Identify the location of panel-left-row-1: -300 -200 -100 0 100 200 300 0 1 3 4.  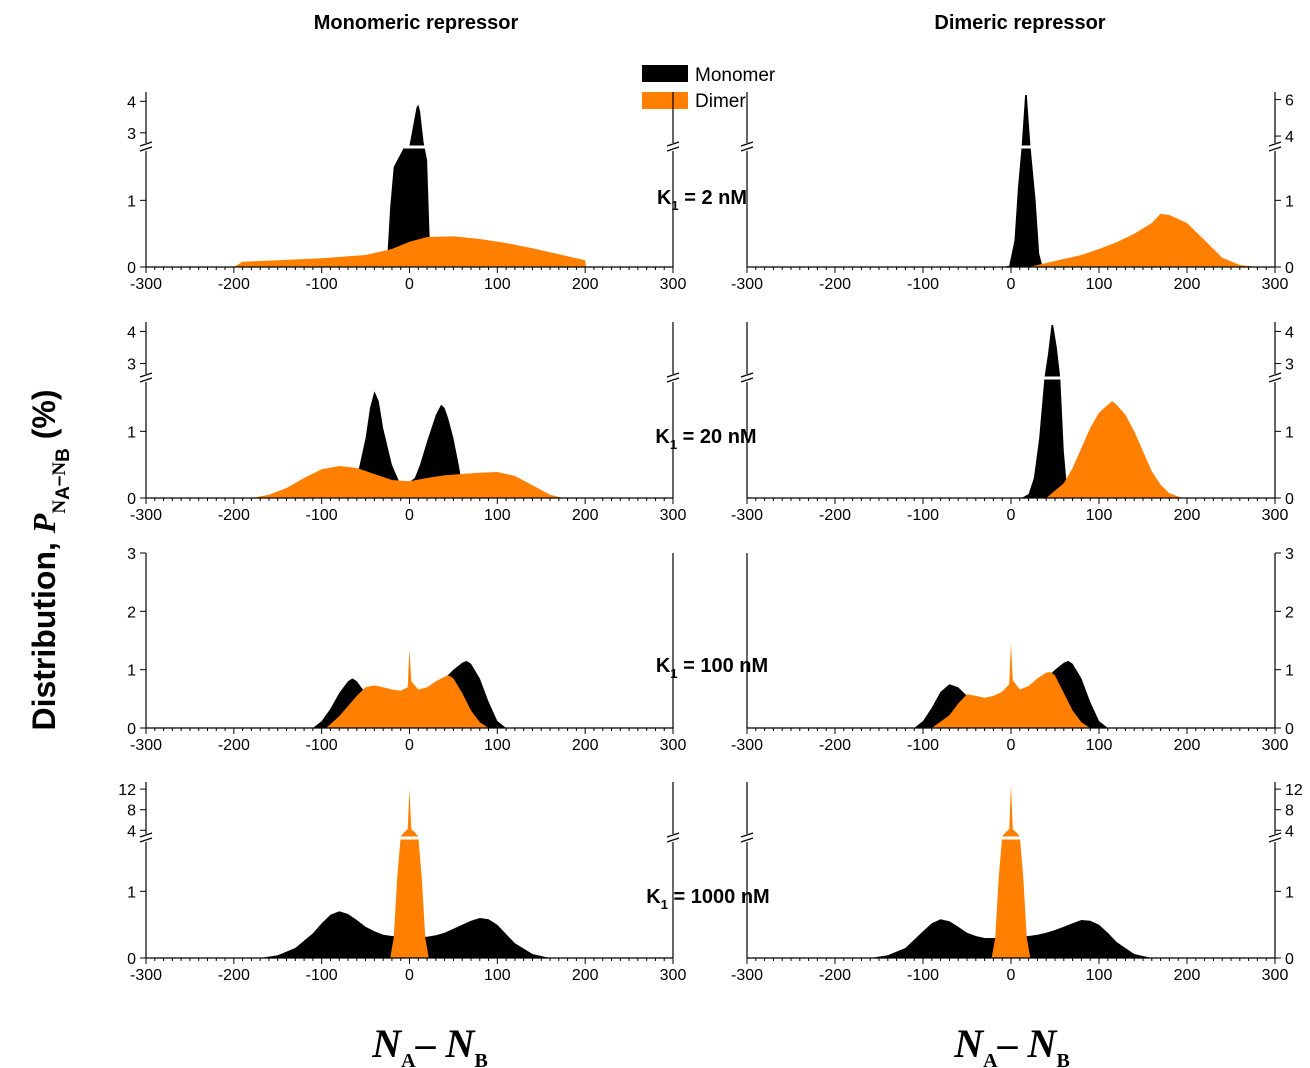
(406, 192).